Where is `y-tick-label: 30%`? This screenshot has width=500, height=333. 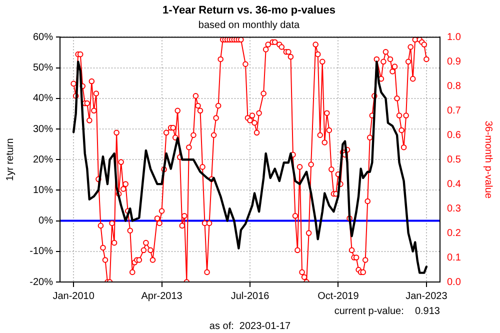
y-tick-label: 30% is located at coordinates (43, 129).